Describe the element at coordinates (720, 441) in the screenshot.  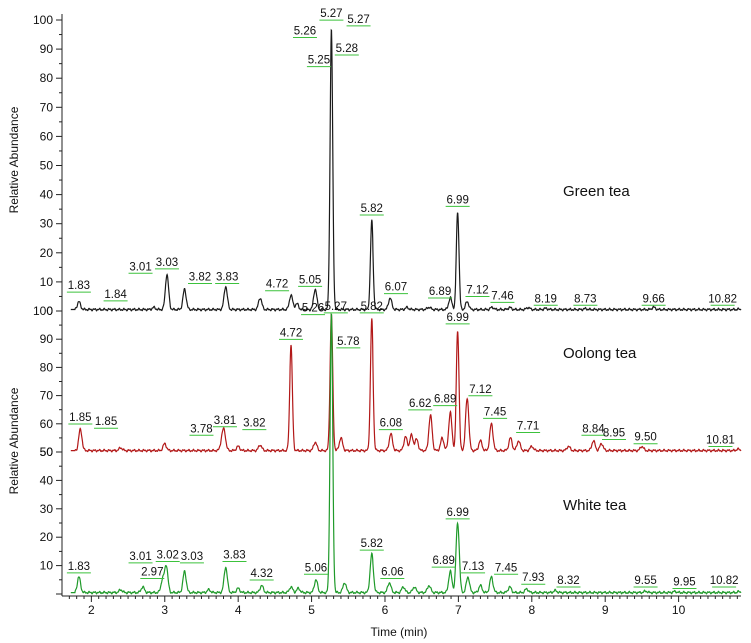
I see `peak-label: 10.81` at that location.